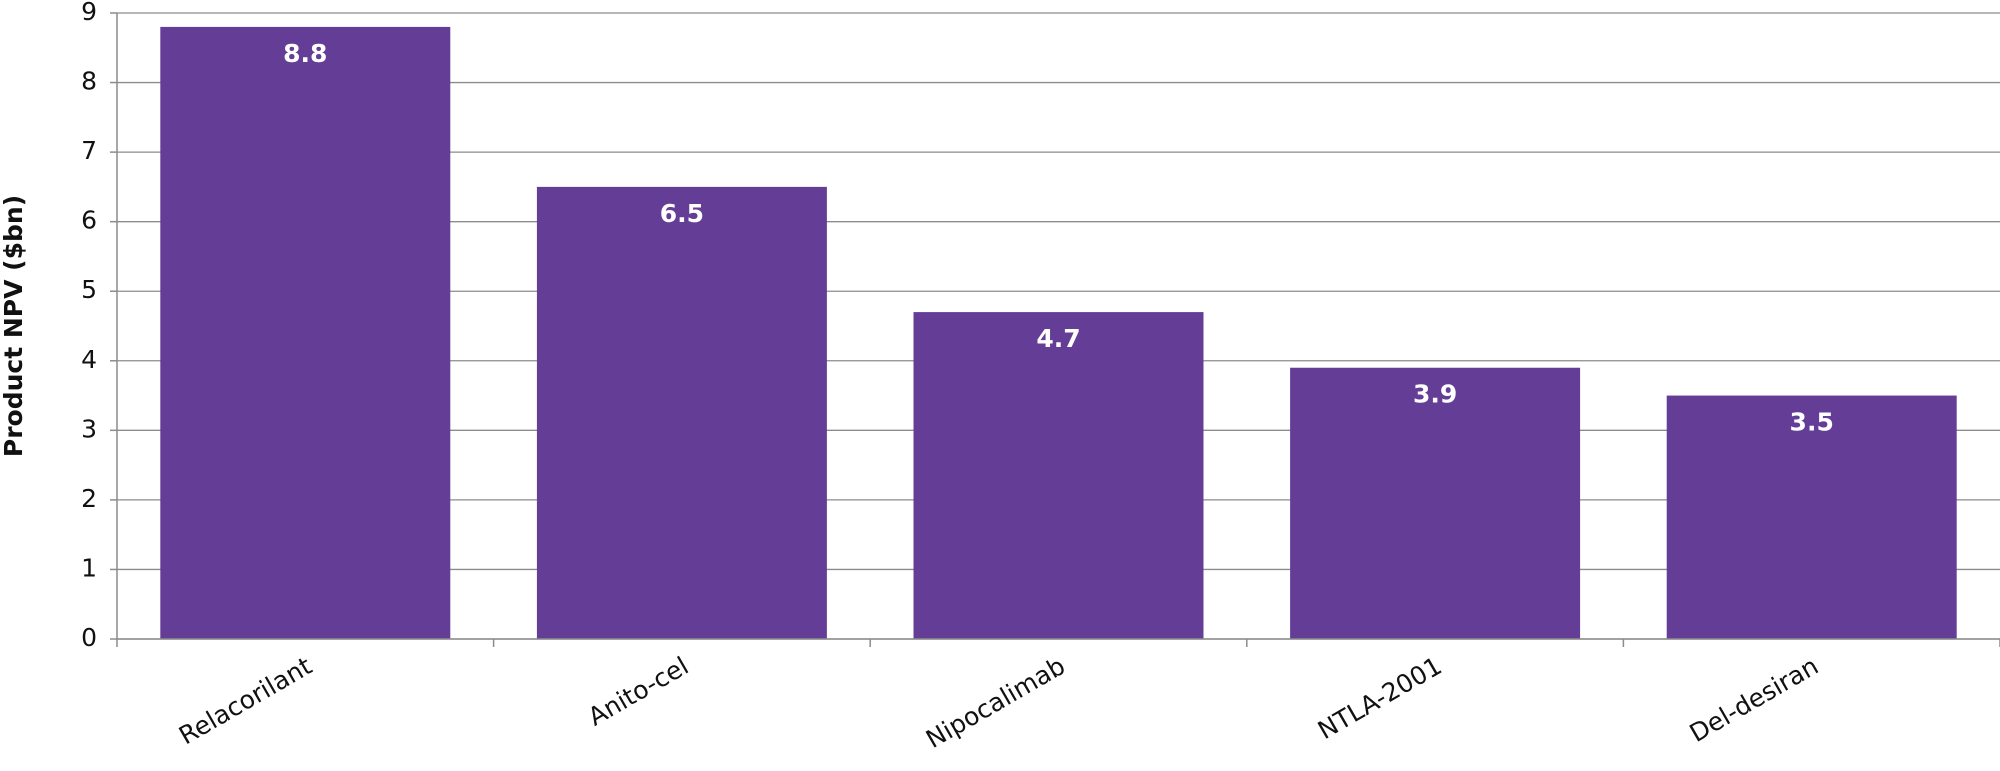 The width and height of the screenshot is (2000, 771). I want to click on y-tick-label: 5, so click(89, 289).